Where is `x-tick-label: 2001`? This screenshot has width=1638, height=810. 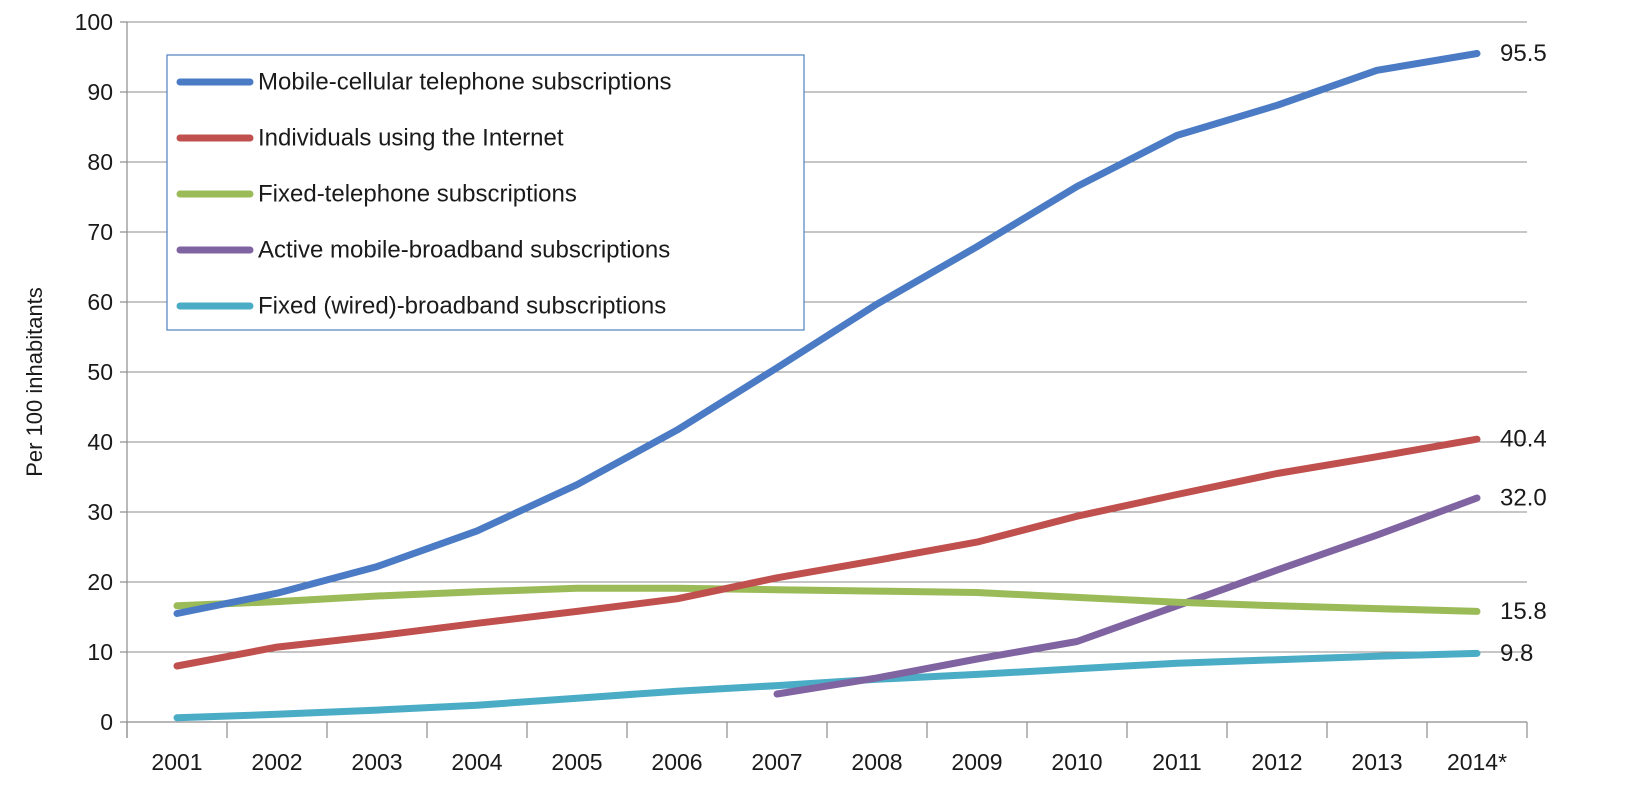
x-tick-label: 2001 is located at coordinates (176, 762).